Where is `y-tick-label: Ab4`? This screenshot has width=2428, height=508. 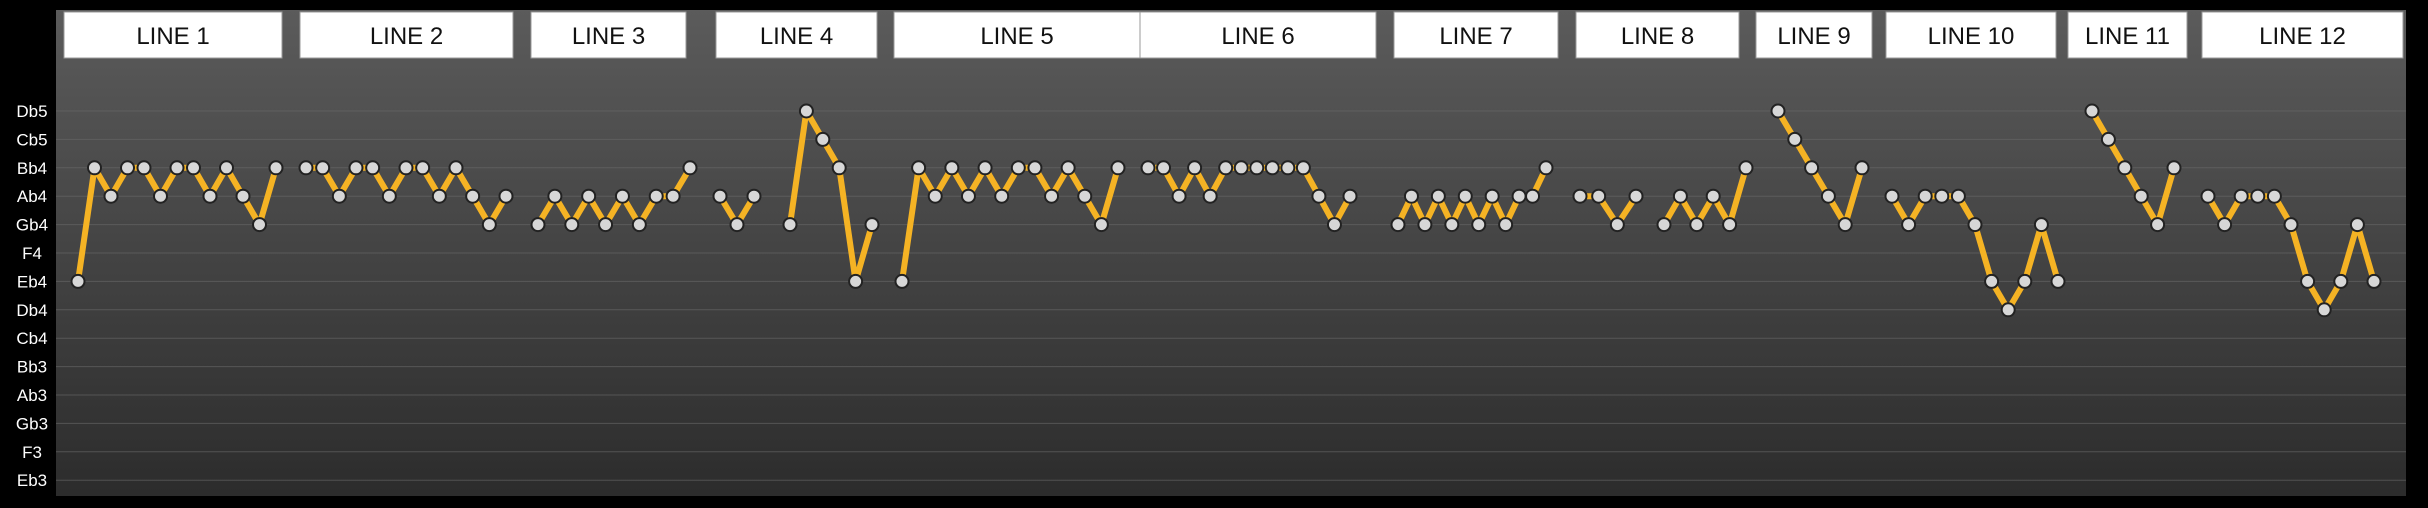 y-tick-label: Ab4 is located at coordinates (32, 196).